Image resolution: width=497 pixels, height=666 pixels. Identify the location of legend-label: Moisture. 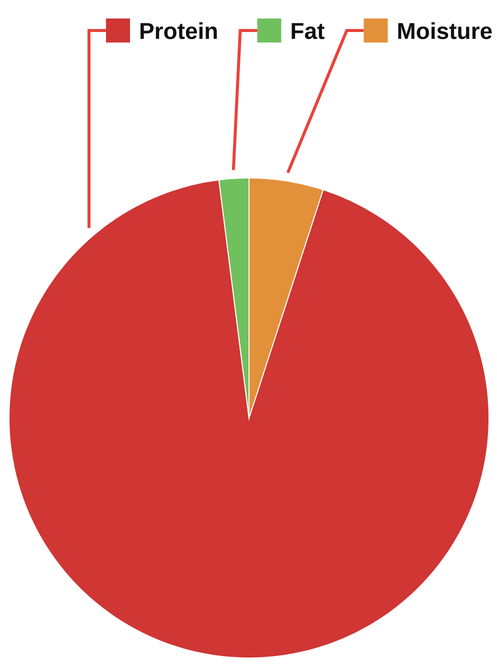
(445, 31).